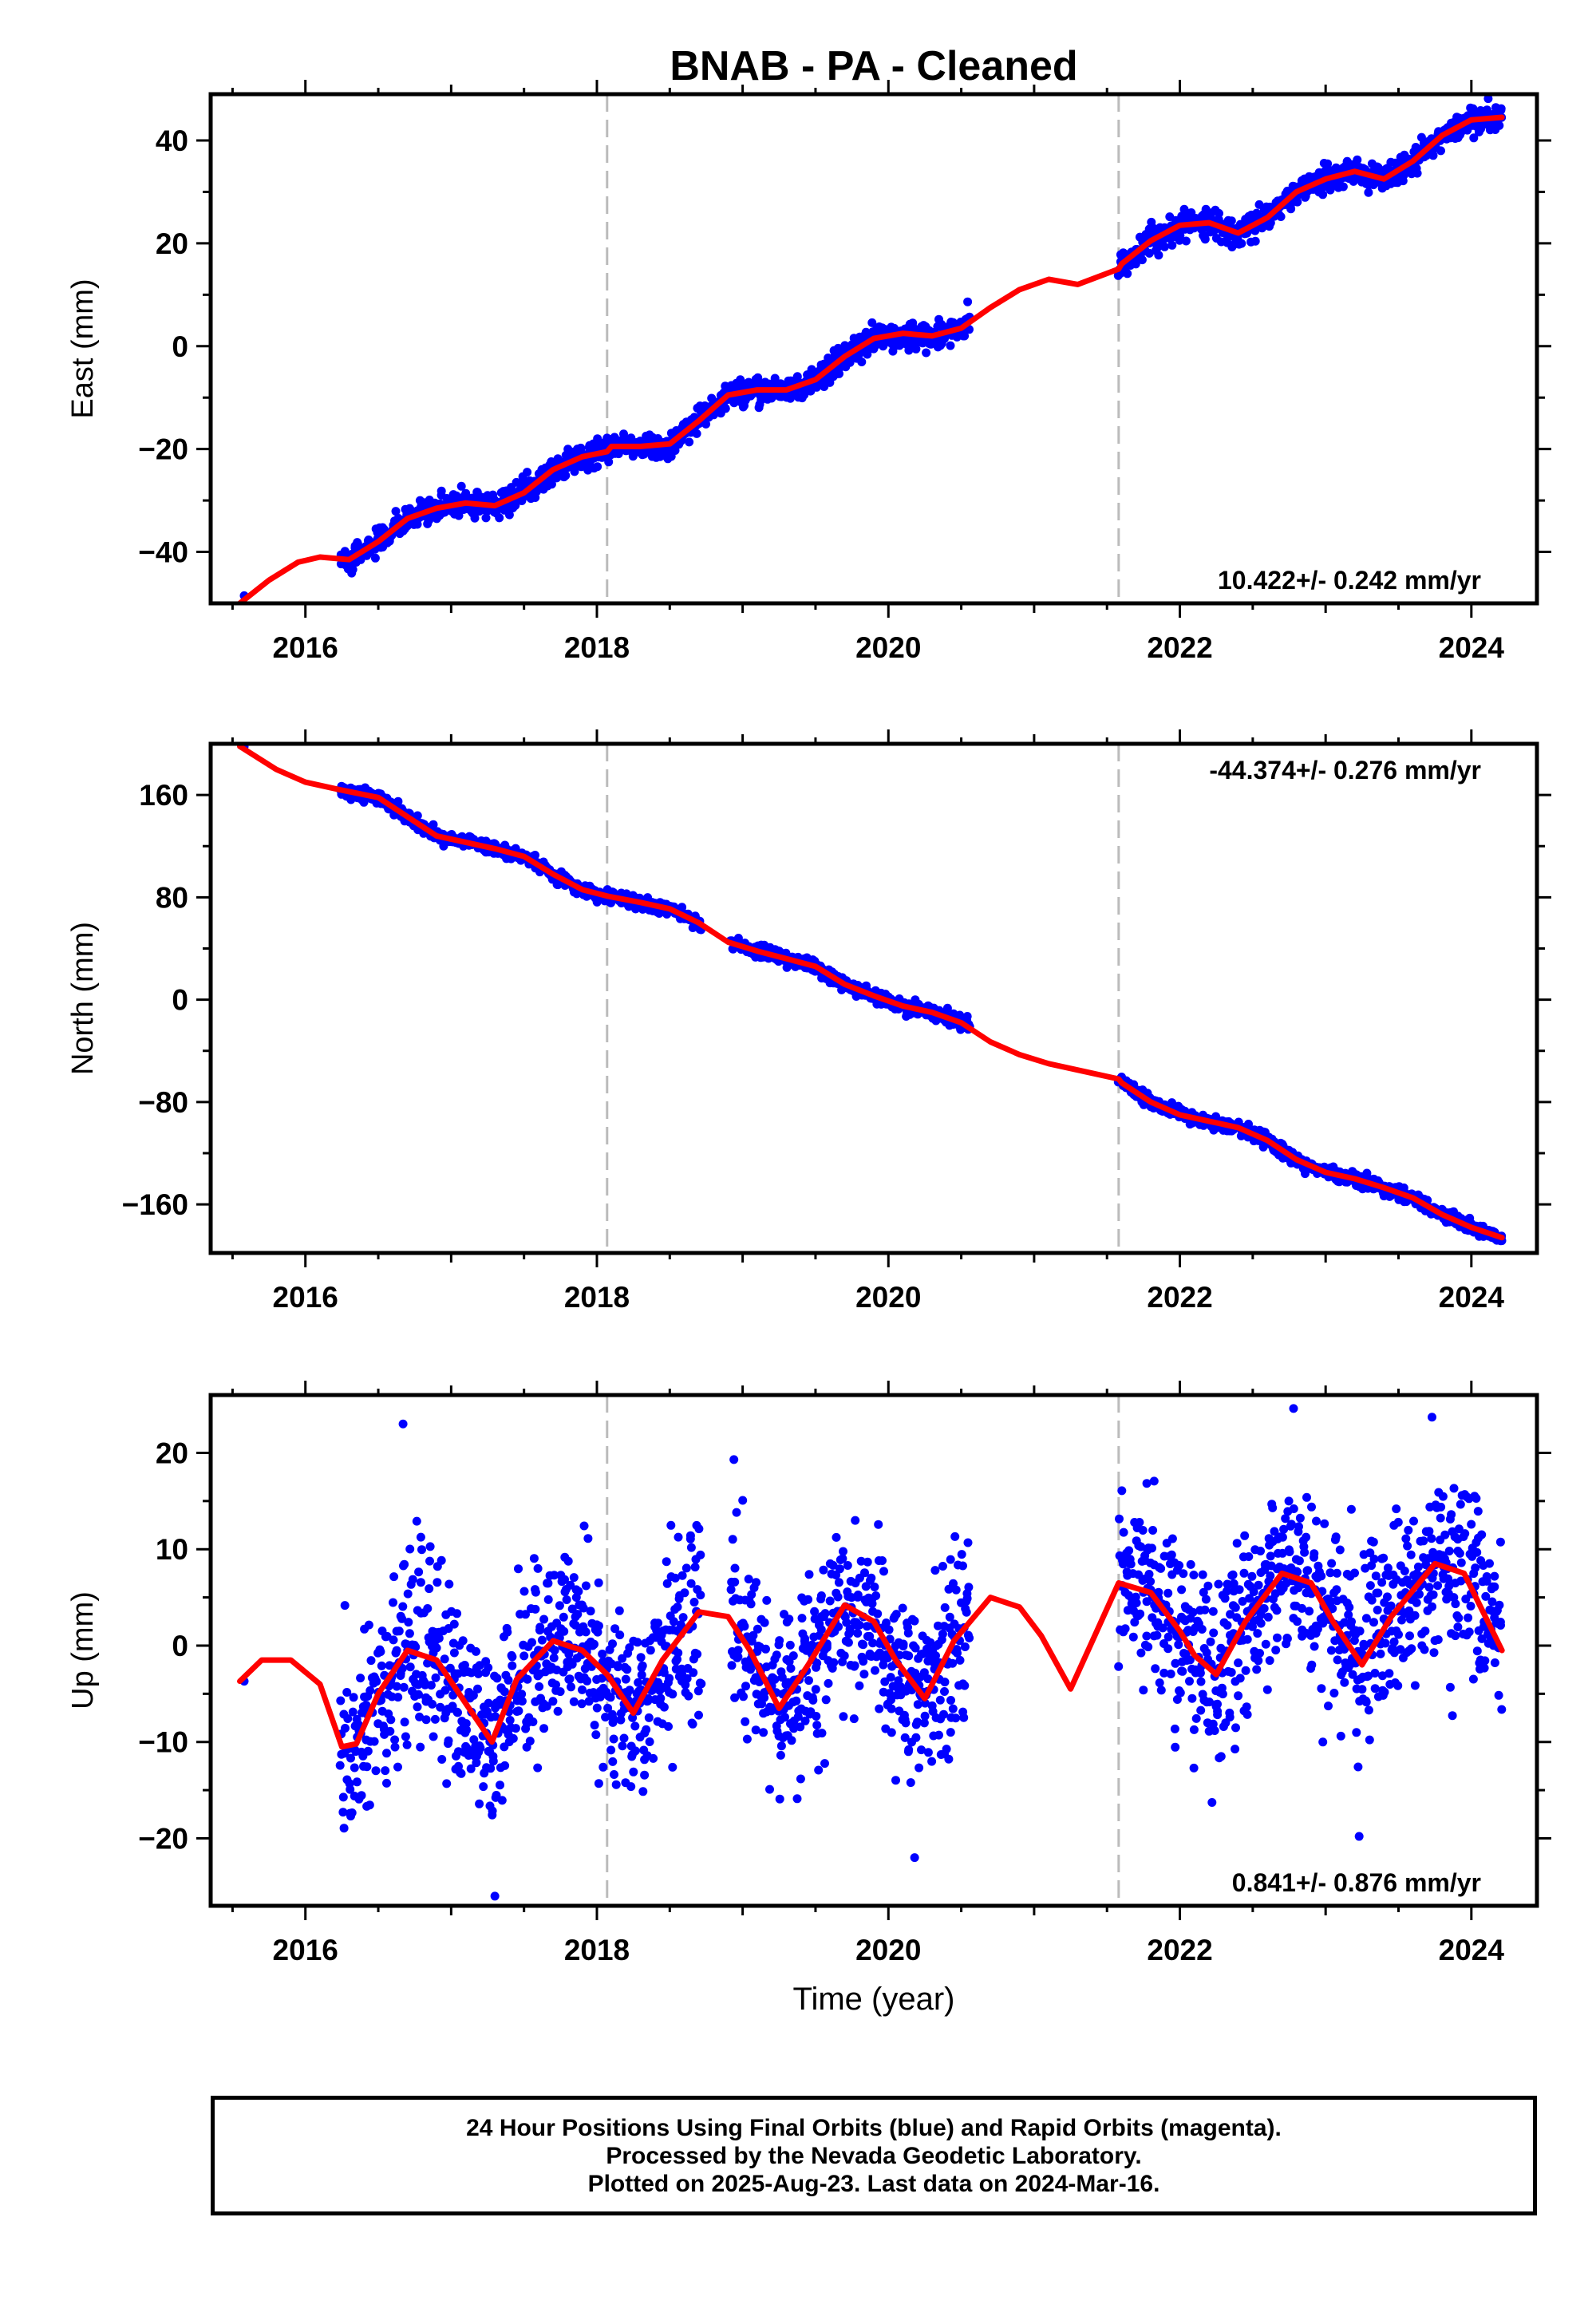 The height and width of the screenshot is (2316, 1596). What do you see at coordinates (1345, 770) in the screenshot?
I see `rate-text: -44.374+/- 0.276 mm/yr` at bounding box center [1345, 770].